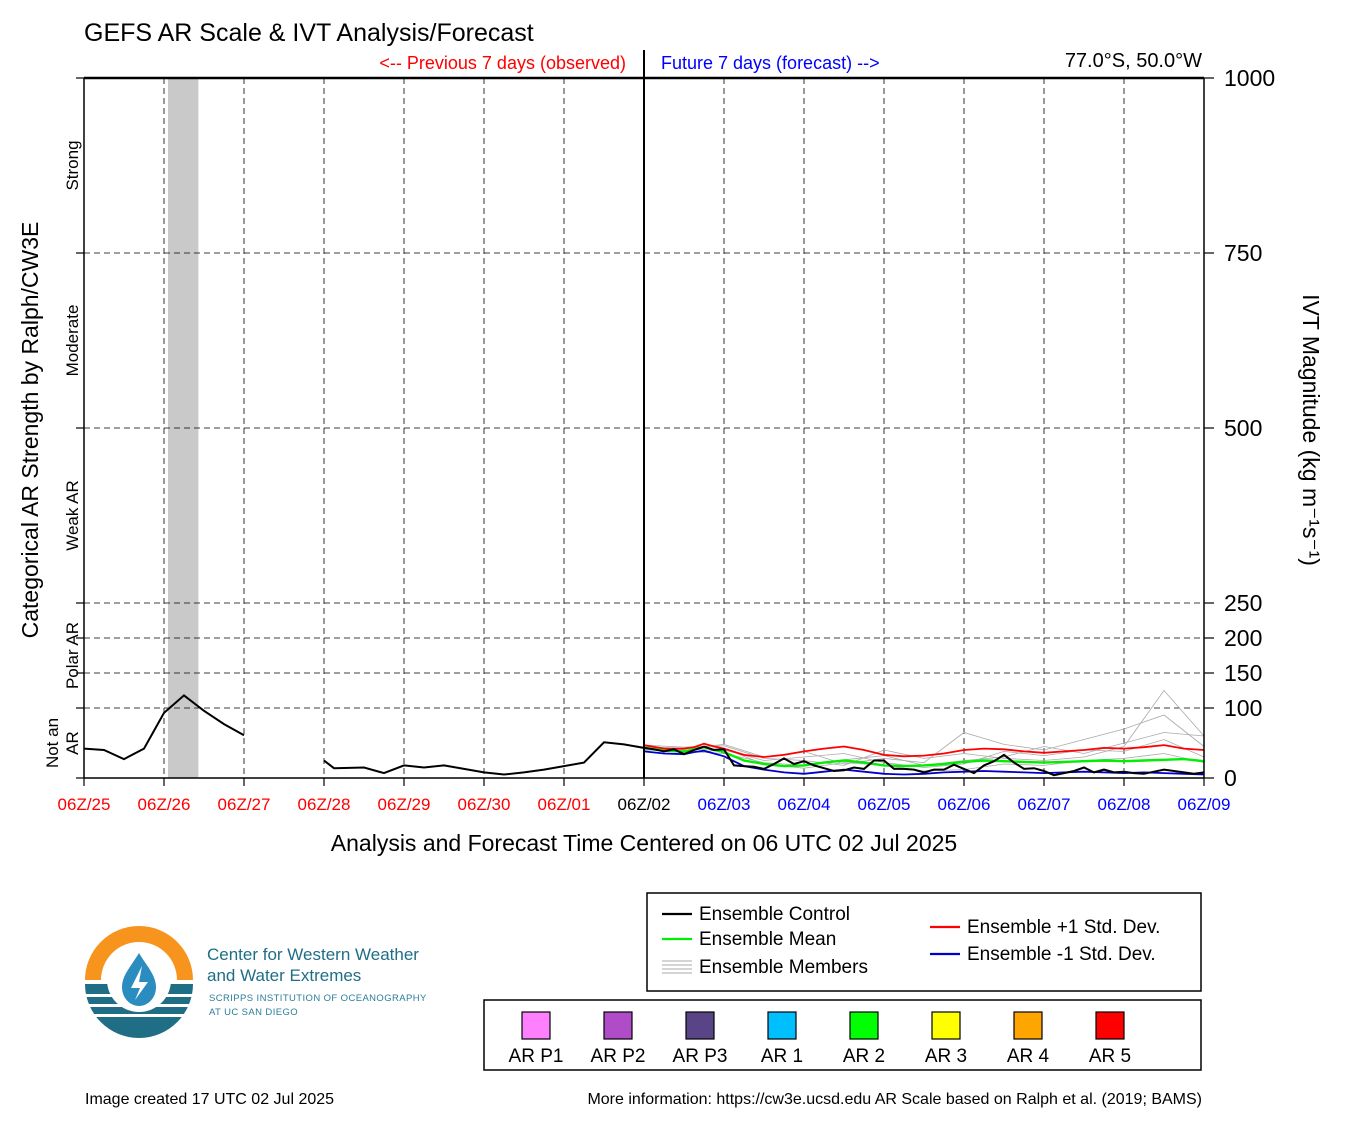  I want to click on ar-scale-label: AR P2, so click(618, 1056).